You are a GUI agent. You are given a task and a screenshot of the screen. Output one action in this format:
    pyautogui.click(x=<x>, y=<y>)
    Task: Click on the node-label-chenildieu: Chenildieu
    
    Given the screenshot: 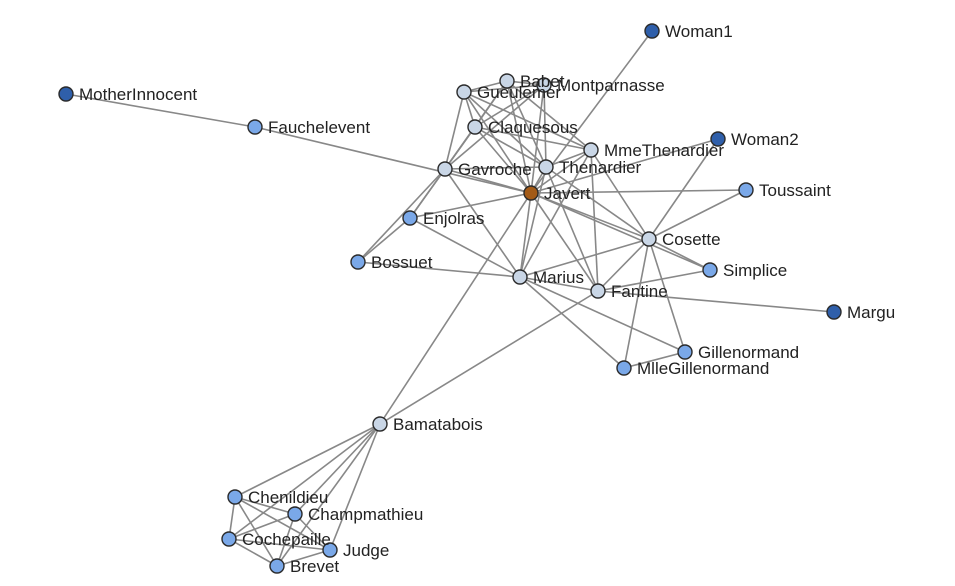 What is the action you would take?
    pyautogui.click(x=288, y=497)
    